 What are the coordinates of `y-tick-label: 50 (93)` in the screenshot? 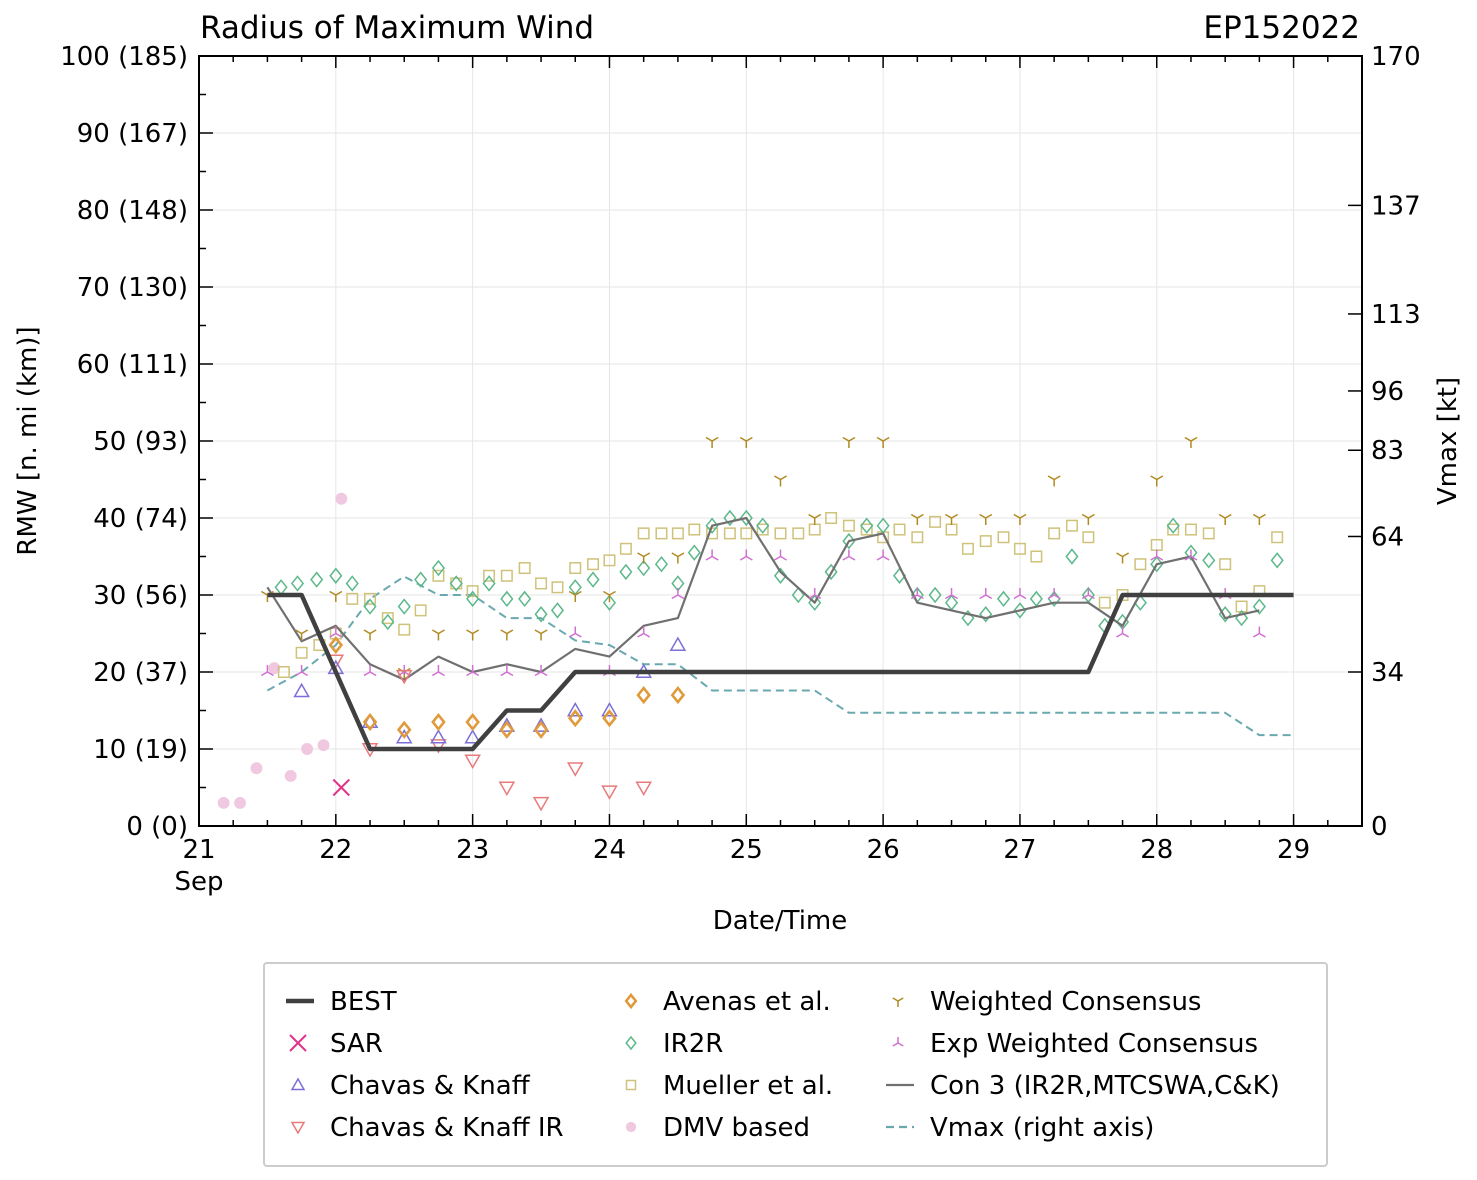 It's located at (140, 442).